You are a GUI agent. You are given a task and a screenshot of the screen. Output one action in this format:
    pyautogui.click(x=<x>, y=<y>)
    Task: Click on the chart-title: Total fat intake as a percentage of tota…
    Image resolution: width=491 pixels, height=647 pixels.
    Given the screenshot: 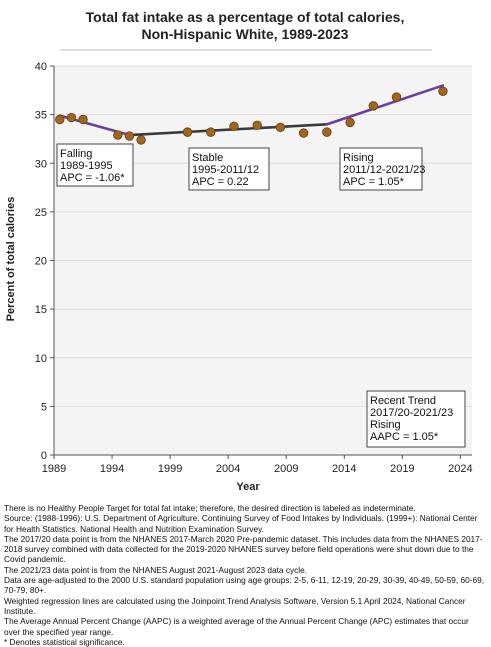 What is the action you would take?
    pyautogui.click(x=245, y=17)
    